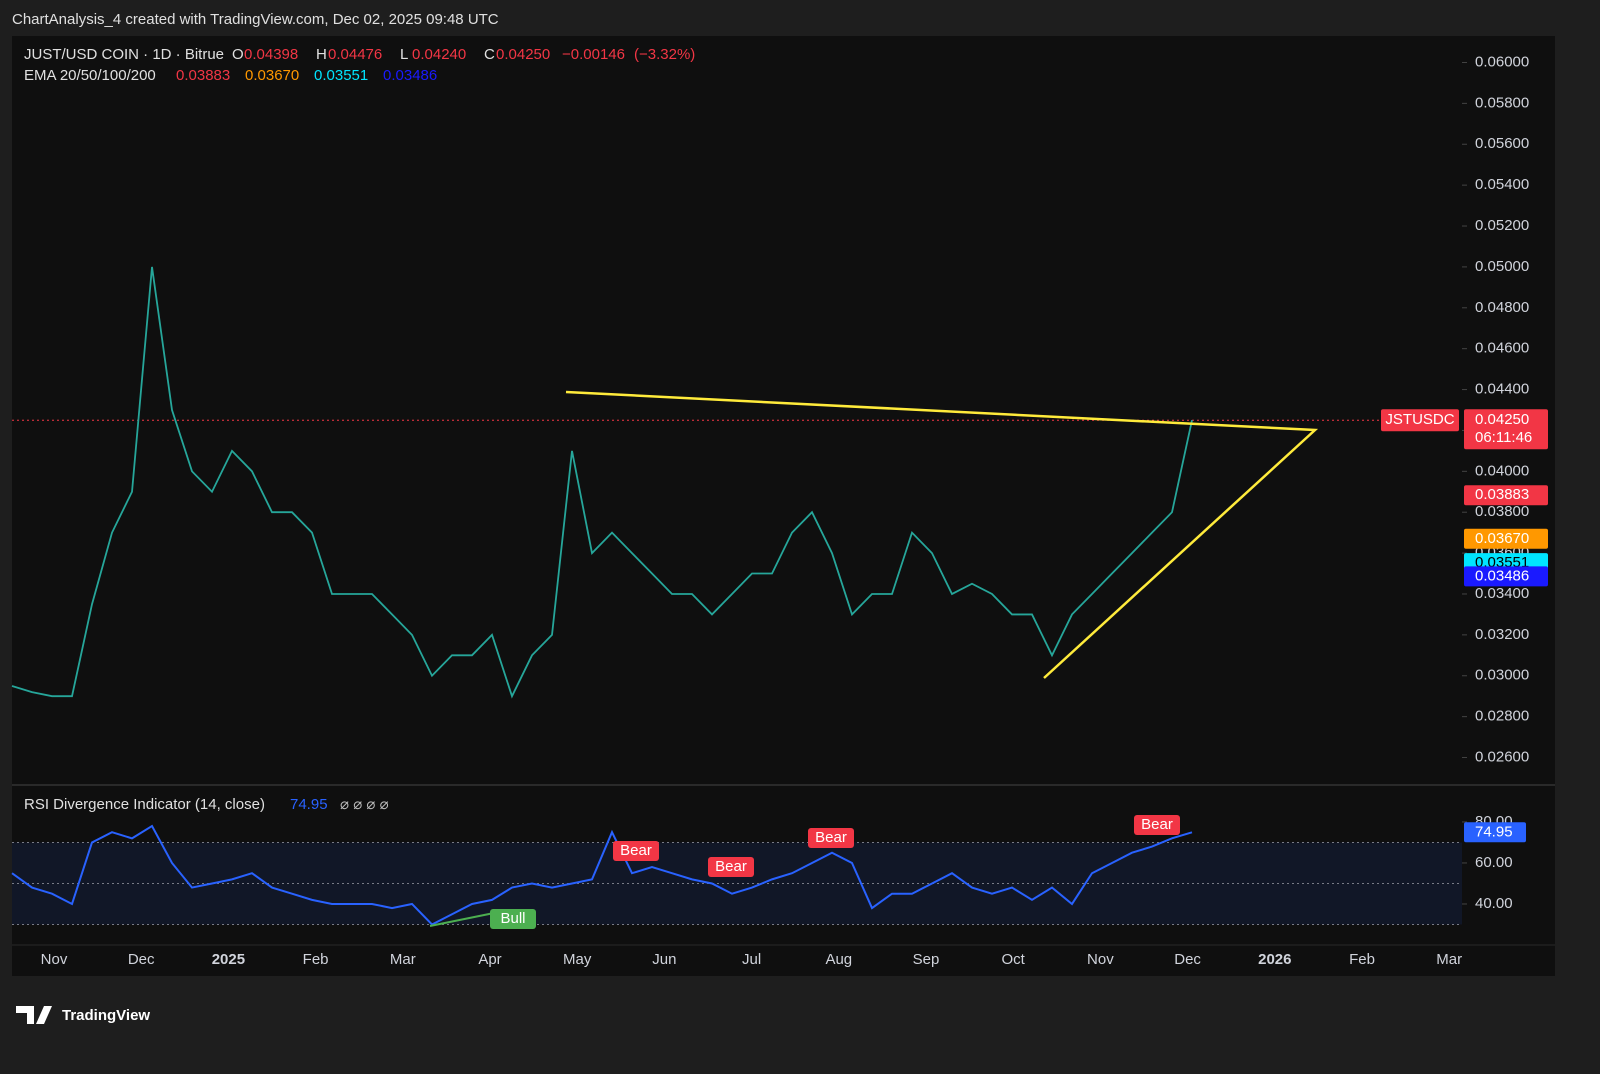  Describe the element at coordinates (577, 959) in the screenshot. I see `x-tick-label: May` at that location.